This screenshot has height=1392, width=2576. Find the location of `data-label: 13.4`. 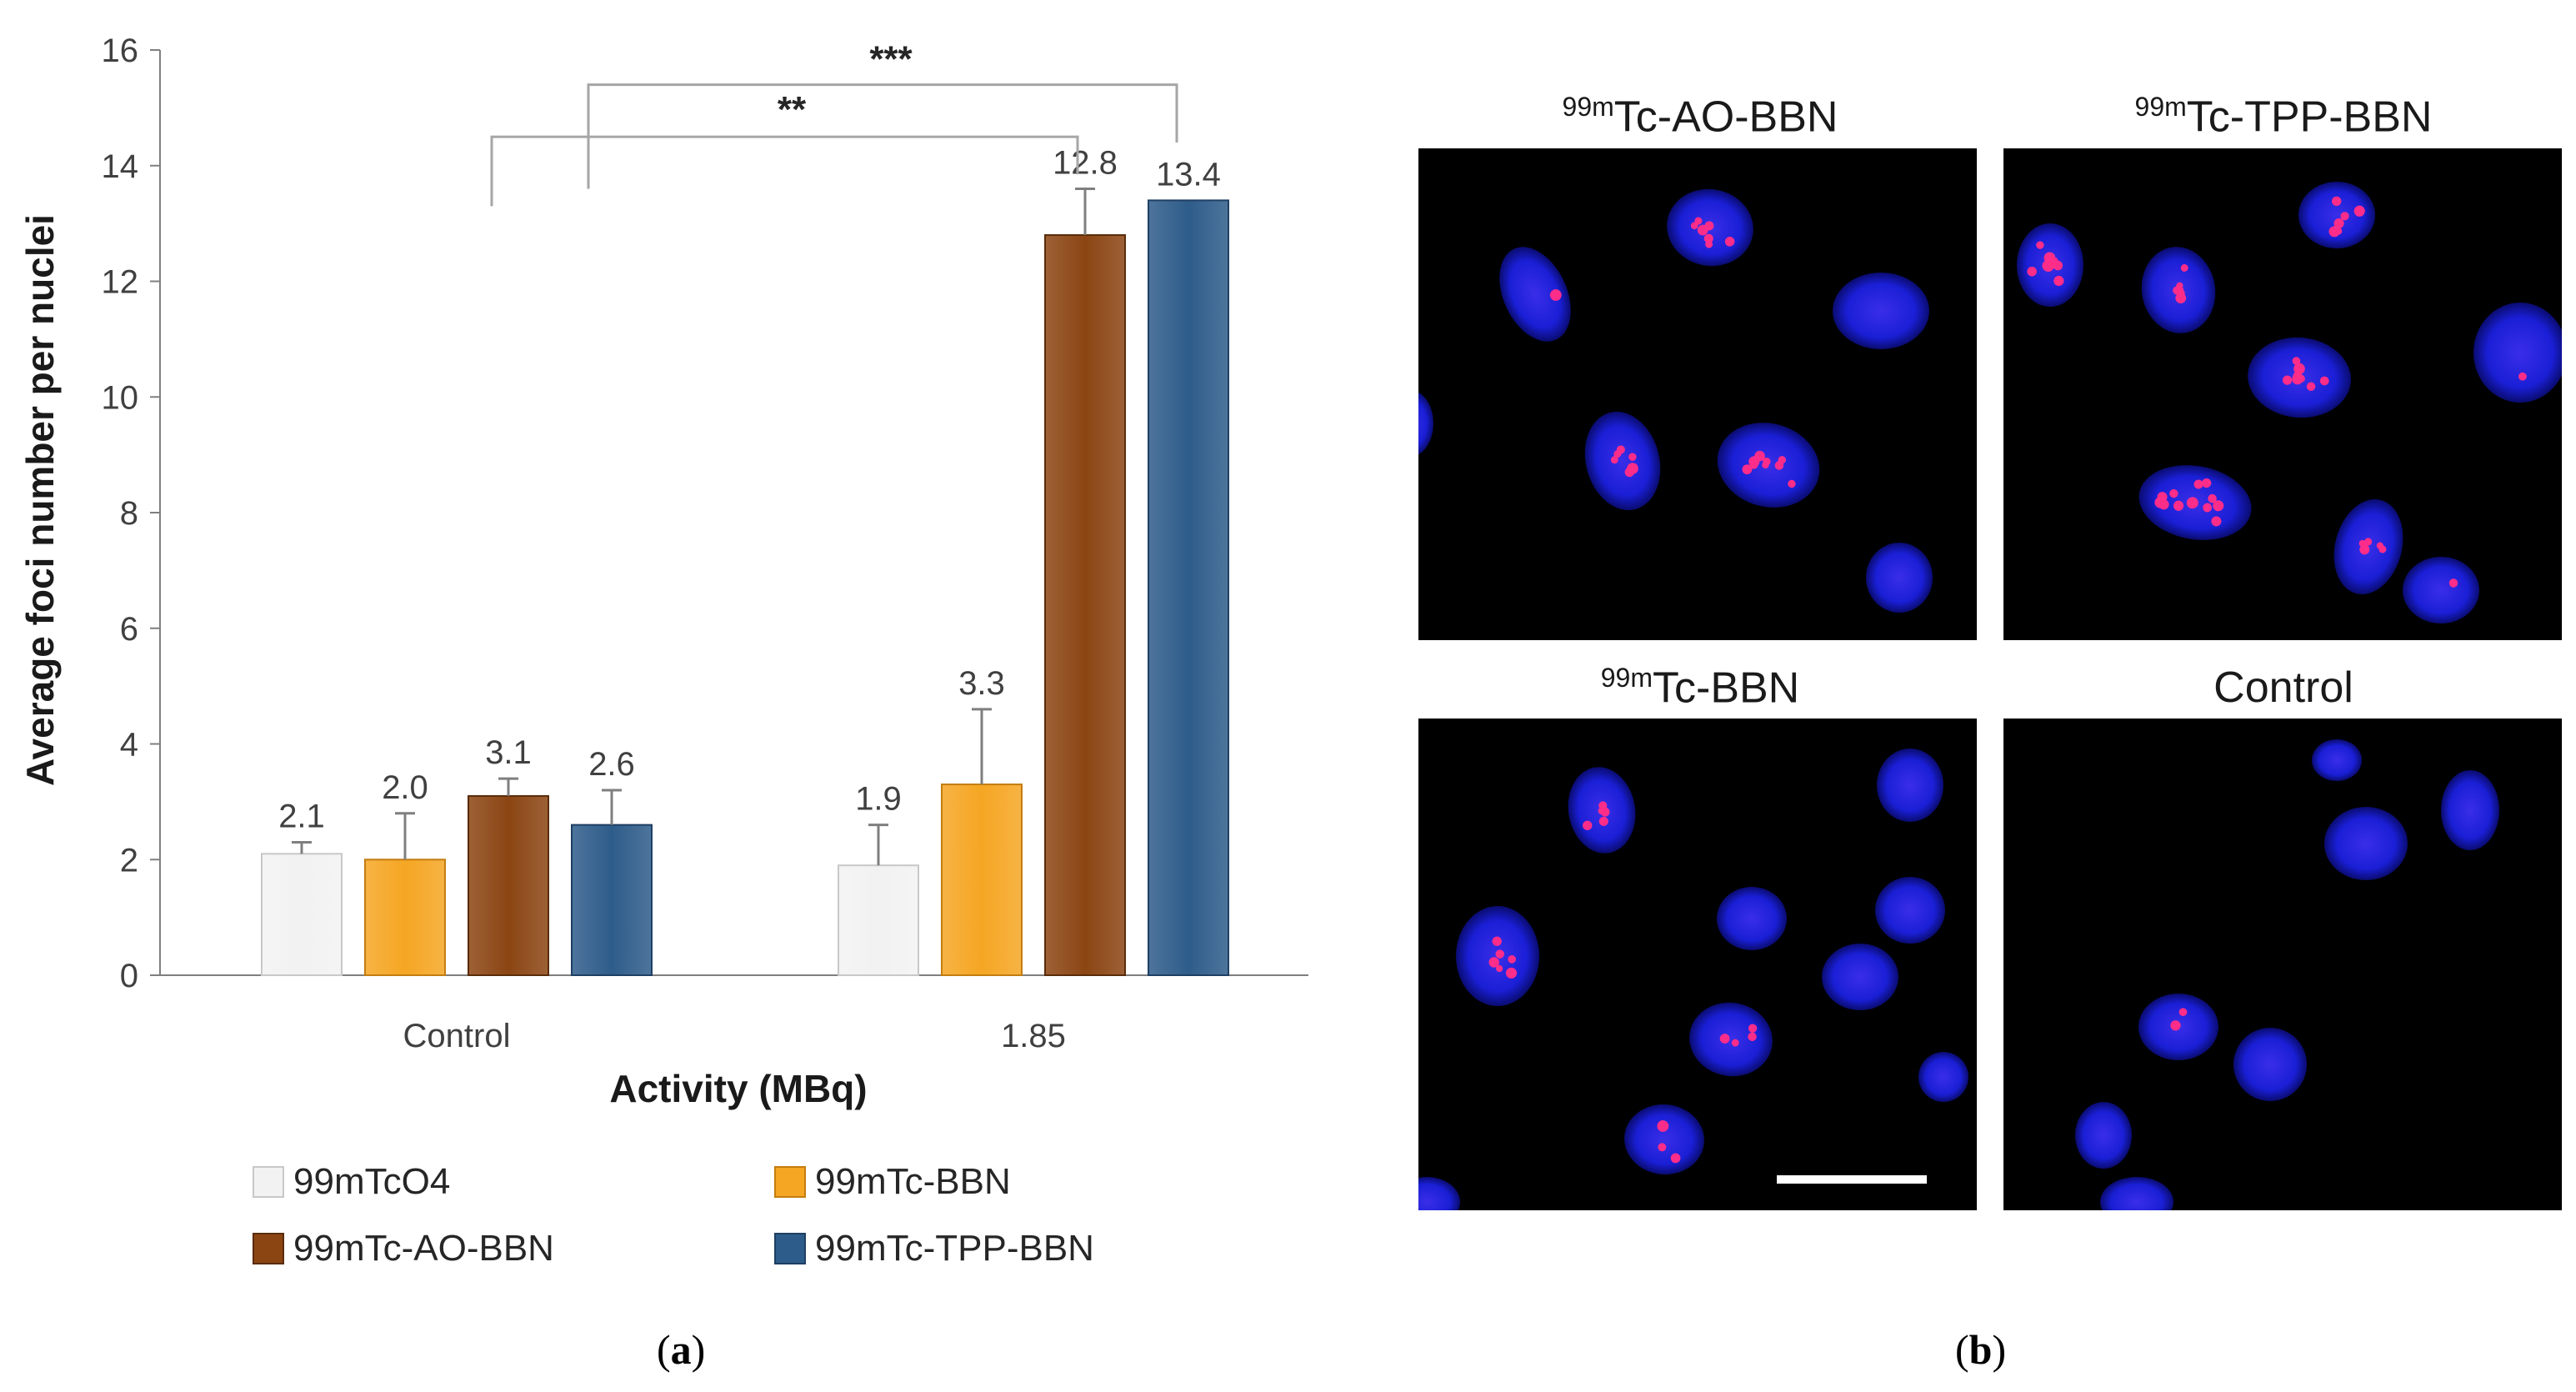

data-label: 13.4 is located at coordinates (1188, 174).